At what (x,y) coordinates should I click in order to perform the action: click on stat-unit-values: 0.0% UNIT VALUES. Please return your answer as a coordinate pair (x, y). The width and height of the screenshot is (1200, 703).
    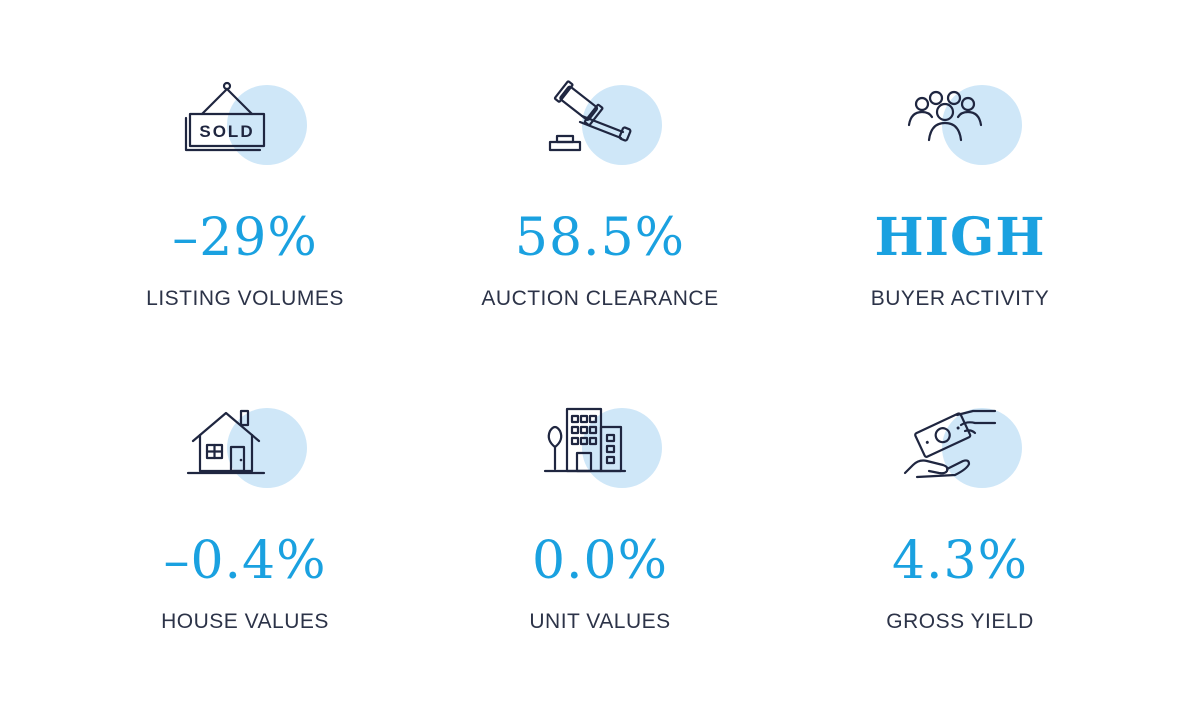
    Looking at the image, I should click on (600, 553).